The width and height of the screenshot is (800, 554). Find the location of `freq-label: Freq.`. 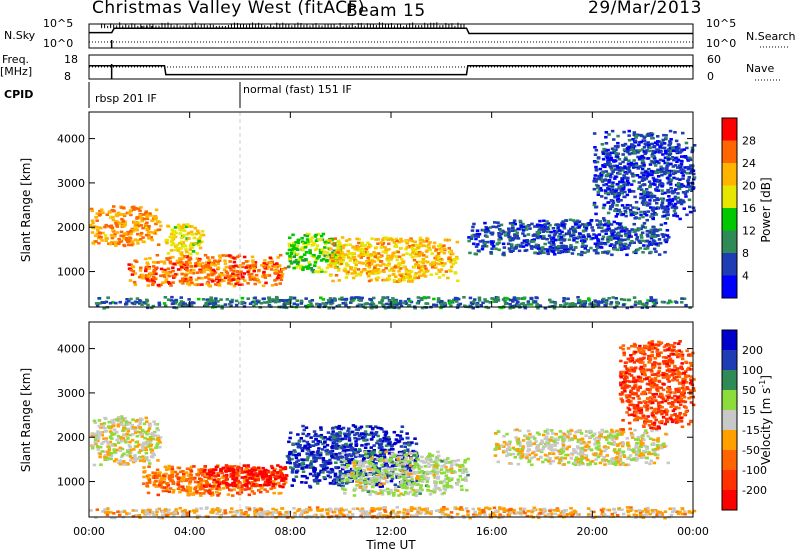

freq-label: Freq. is located at coordinates (16, 59).